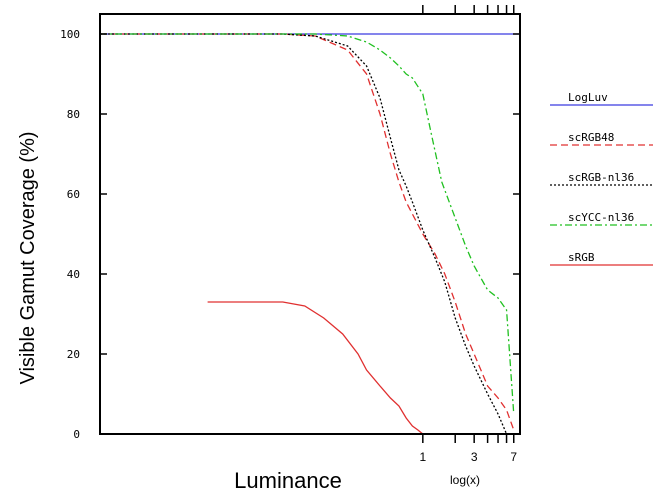  What do you see at coordinates (315, 368) in the screenshot?
I see `series-line-srgb` at bounding box center [315, 368].